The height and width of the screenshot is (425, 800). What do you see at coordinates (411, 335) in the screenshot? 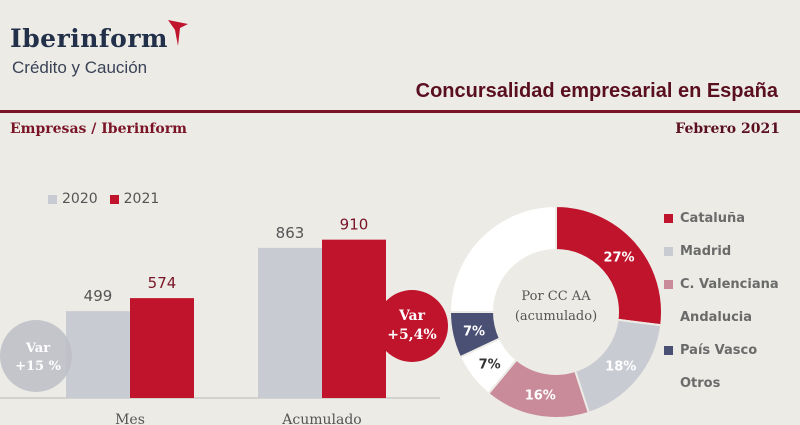
I see `var-acumulado-value: +5,4%` at bounding box center [411, 335].